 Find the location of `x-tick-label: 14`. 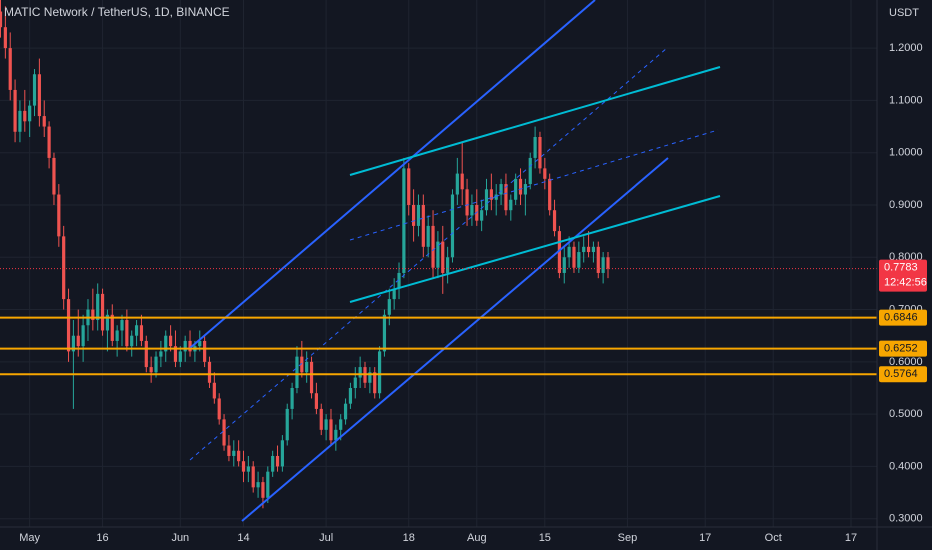

x-tick-label: 14 is located at coordinates (243, 538).